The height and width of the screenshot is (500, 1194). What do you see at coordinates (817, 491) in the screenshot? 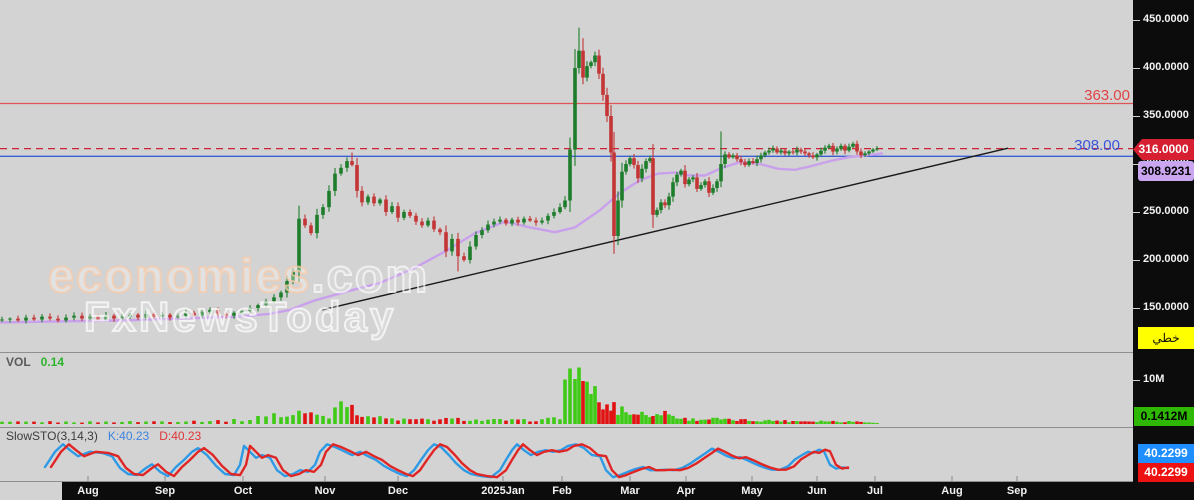
I see `month-label: Jun` at bounding box center [817, 491].